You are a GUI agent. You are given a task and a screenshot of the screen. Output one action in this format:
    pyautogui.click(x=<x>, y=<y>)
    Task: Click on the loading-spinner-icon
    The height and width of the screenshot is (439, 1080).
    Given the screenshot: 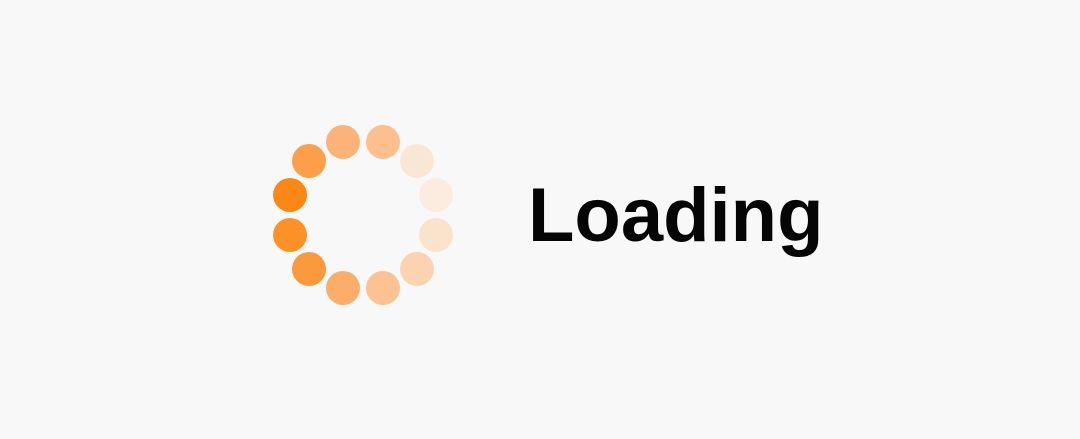 What is the action you would take?
    pyautogui.click(x=363, y=215)
    